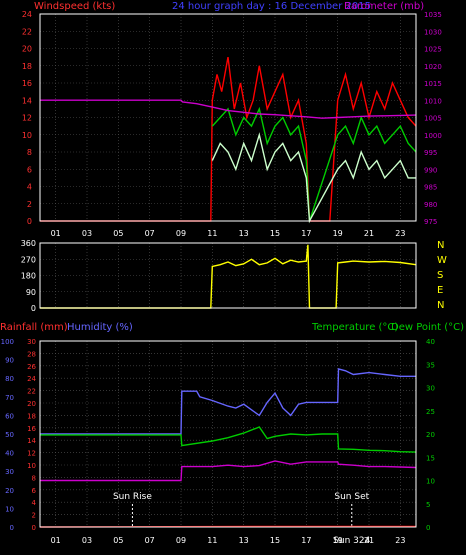 This screenshot has height=555, width=466. Describe the element at coordinates (29, 221) in the screenshot. I see `windspeed-tick-label: 0` at that location.